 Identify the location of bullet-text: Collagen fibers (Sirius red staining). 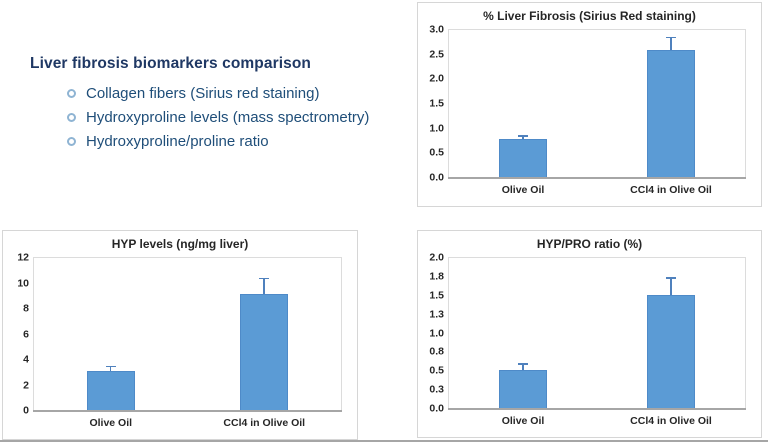
(203, 93).